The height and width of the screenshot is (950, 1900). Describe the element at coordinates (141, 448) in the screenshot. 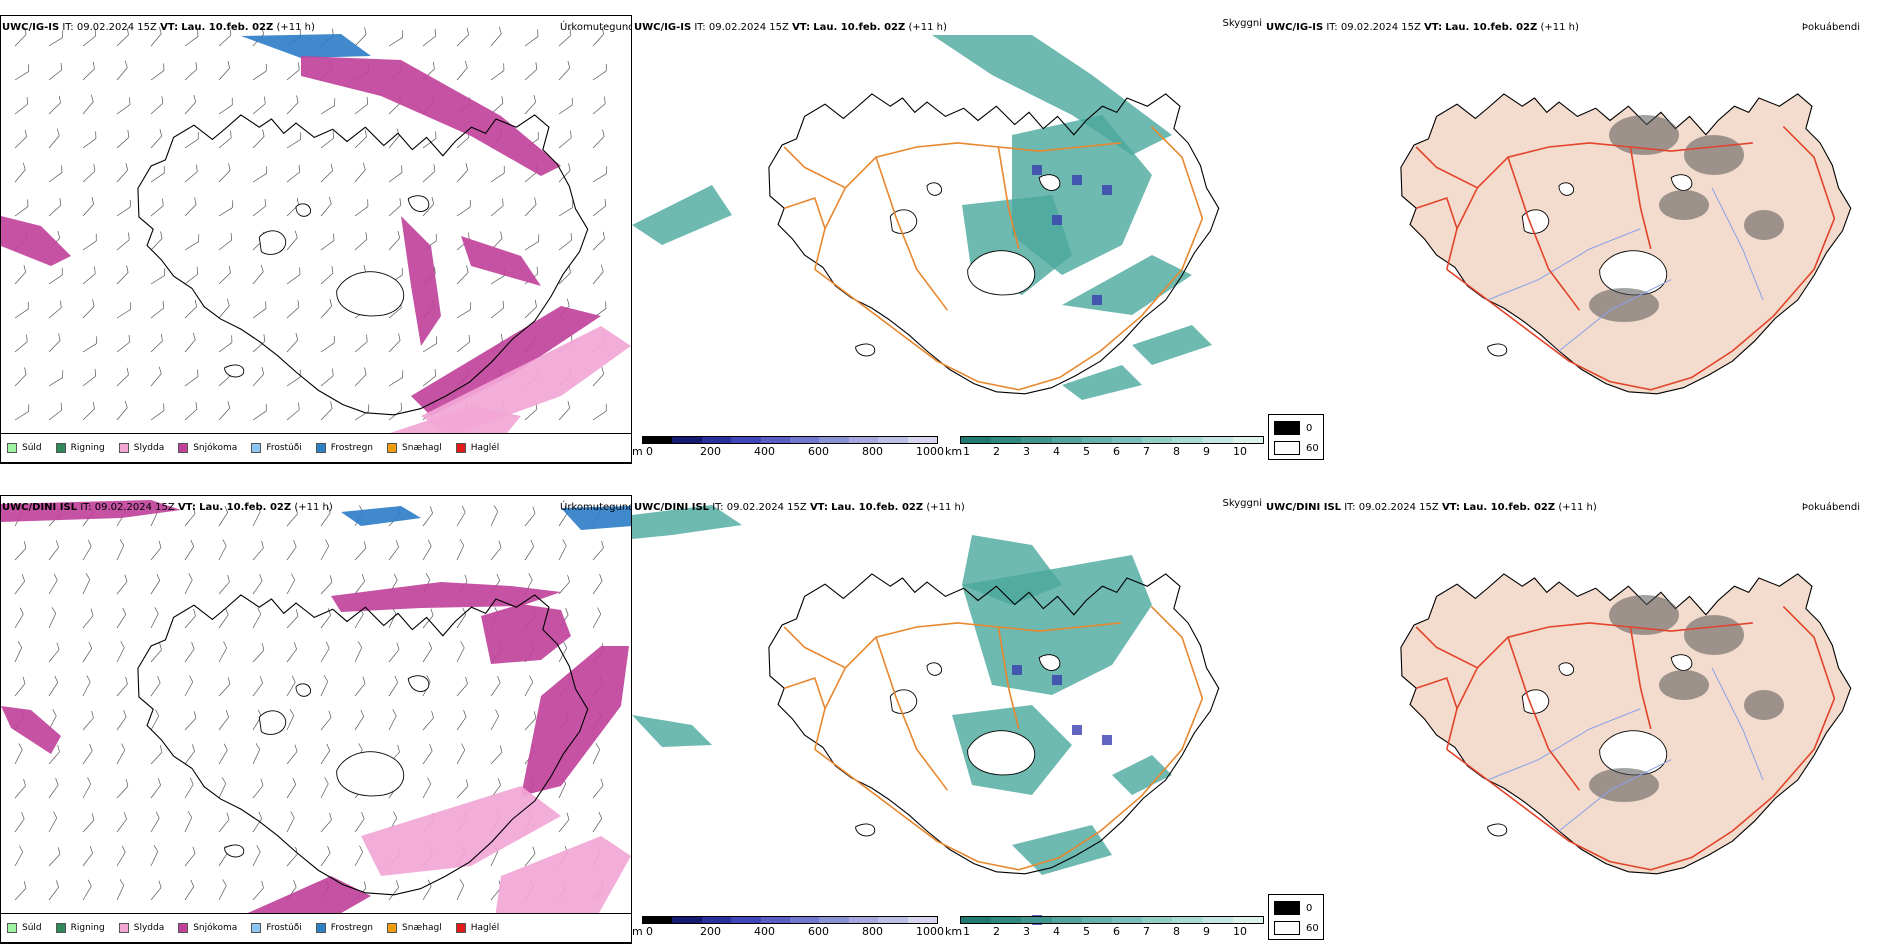

I see `legend-item: Slydda` at that location.